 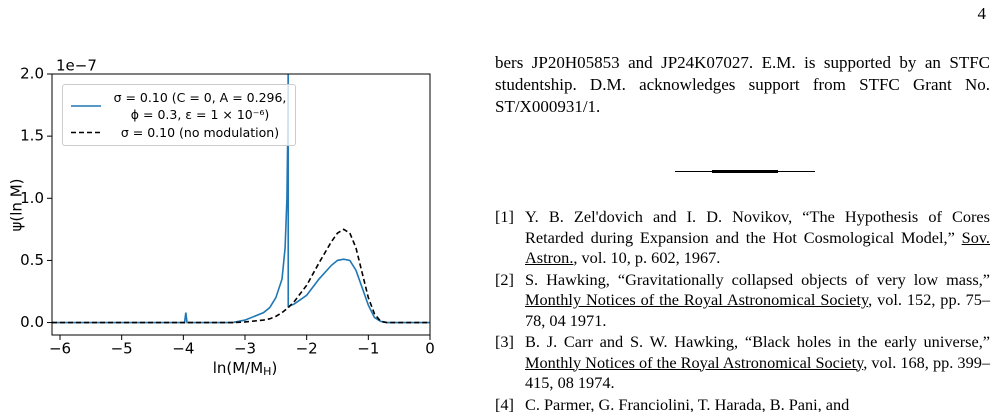 What do you see at coordinates (504, 341) in the screenshot?
I see `reference-label: [3]` at bounding box center [504, 341].